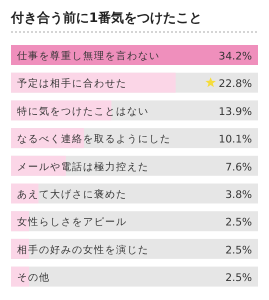 The height and width of the screenshot is (300, 269). What do you see at coordinates (83, 111) in the screenshot?
I see `y-tick-label: 特に気をつけたことはない` at bounding box center [83, 111].